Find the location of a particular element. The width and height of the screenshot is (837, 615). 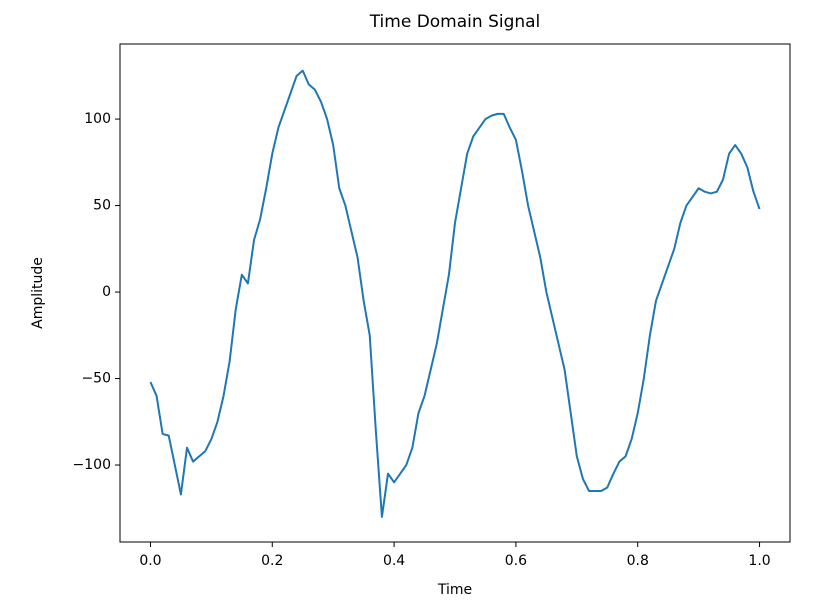

y-axis-label: Amplitude is located at coordinates (38, 293).